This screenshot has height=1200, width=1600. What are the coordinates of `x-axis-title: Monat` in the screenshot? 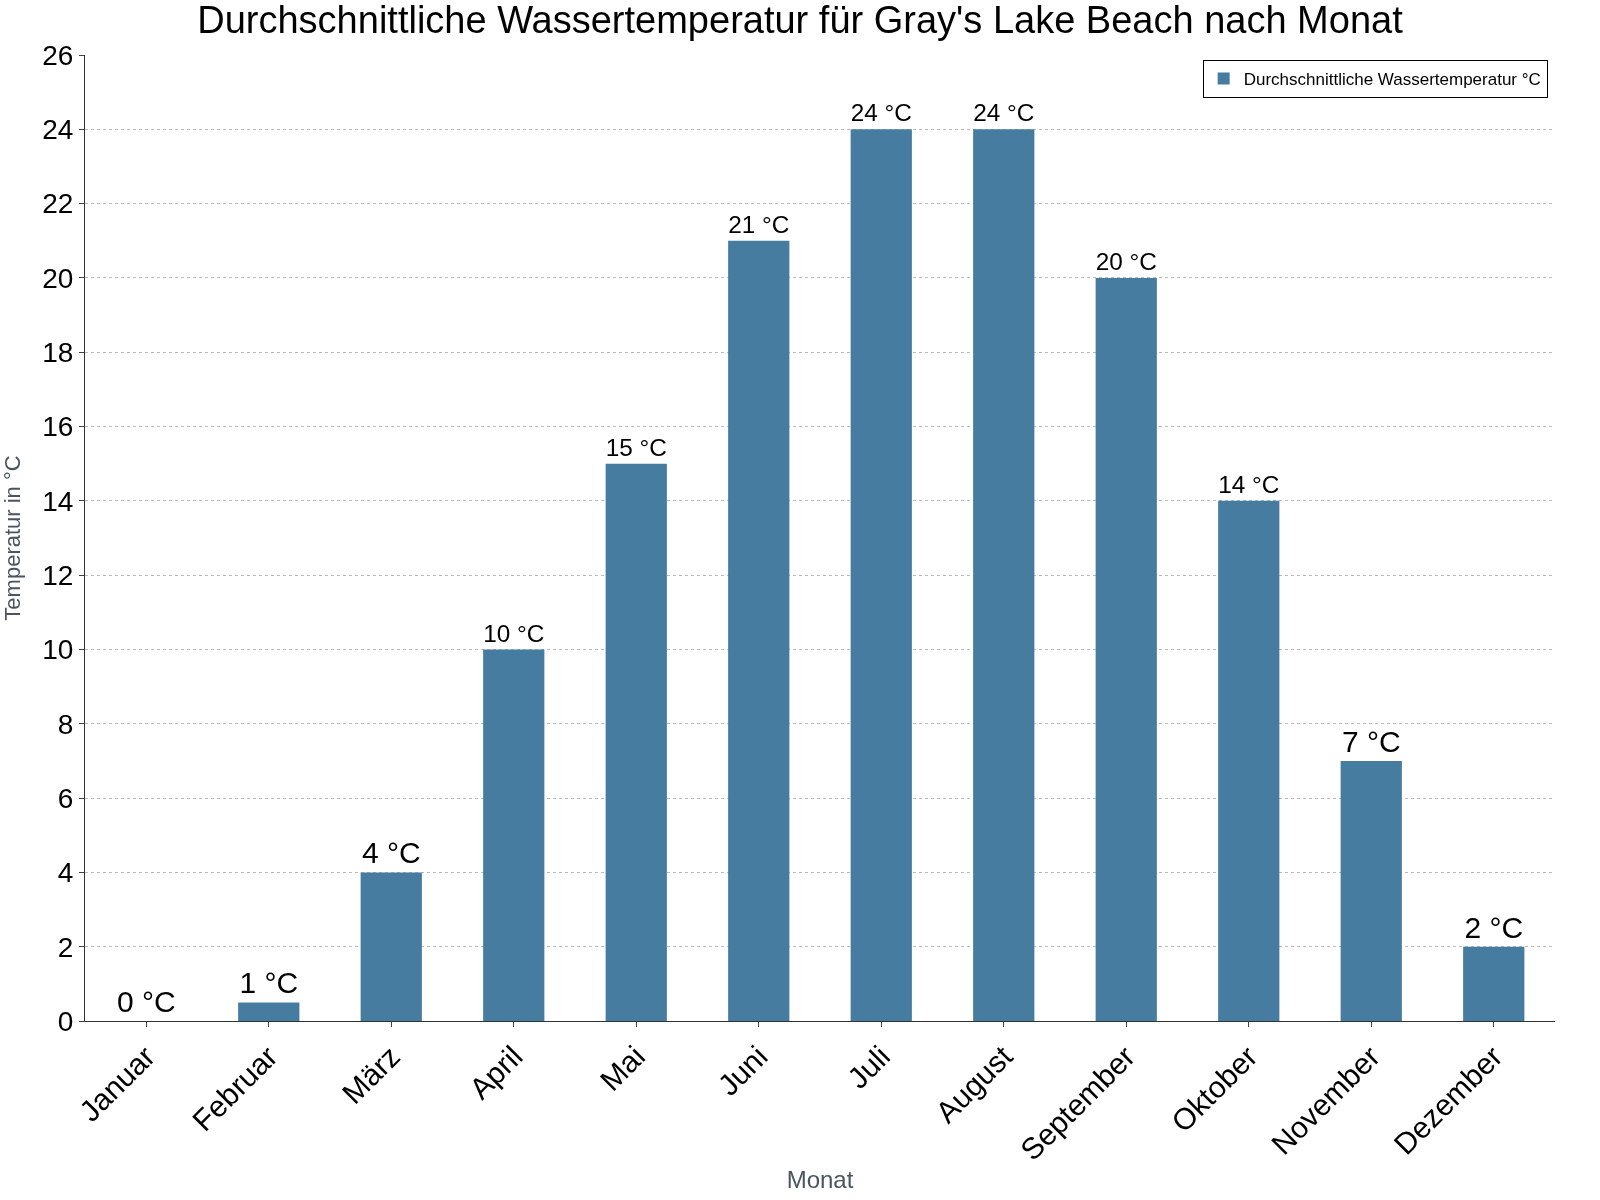 It's located at (820, 1179).